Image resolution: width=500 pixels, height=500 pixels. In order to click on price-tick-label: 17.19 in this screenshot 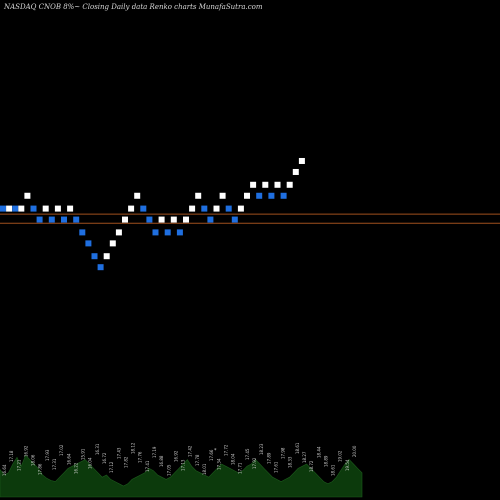, I will do `click(154, 452)`.